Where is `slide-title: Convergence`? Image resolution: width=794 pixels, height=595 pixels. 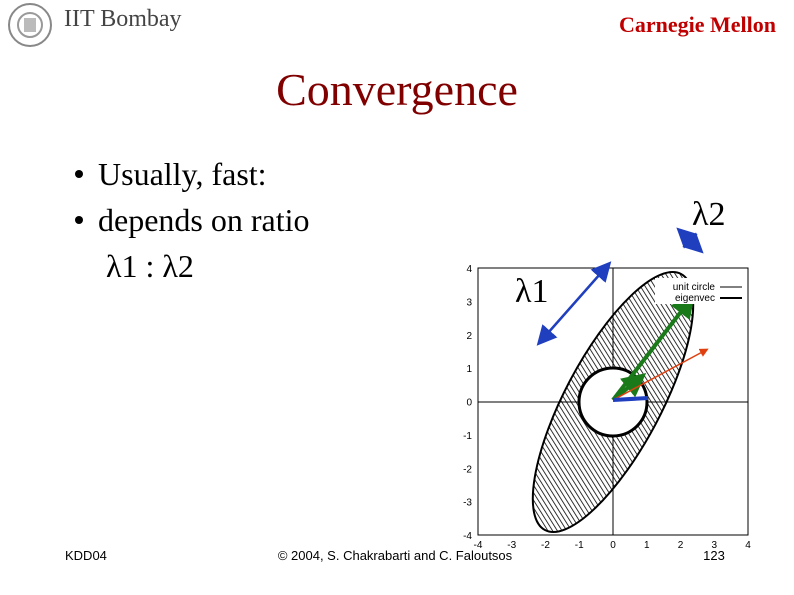
slide-title: Convergence is located at coordinates (397, 89).